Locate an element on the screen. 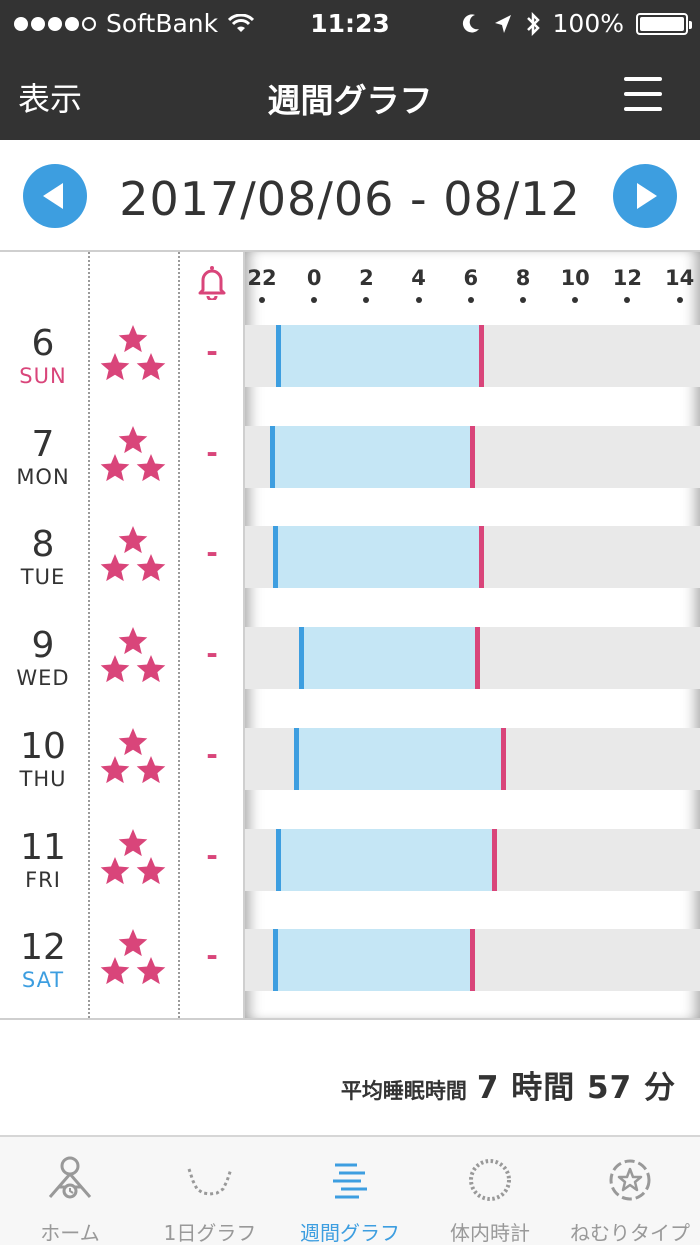 The image size is (700, 1245). nav-bar: 表示 週間グラフ is located at coordinates (350, 94).